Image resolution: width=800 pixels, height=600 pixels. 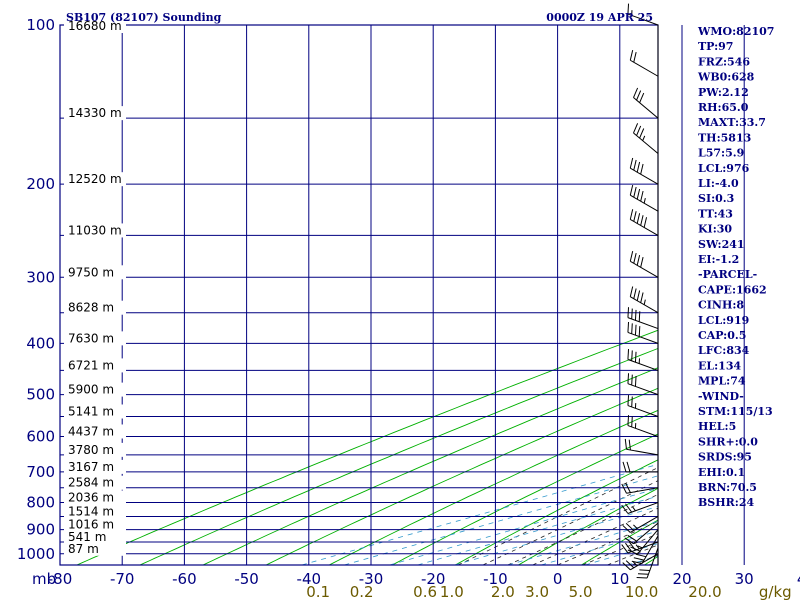 I want to click on temperature-tick-label: 0, so click(x=558, y=579).